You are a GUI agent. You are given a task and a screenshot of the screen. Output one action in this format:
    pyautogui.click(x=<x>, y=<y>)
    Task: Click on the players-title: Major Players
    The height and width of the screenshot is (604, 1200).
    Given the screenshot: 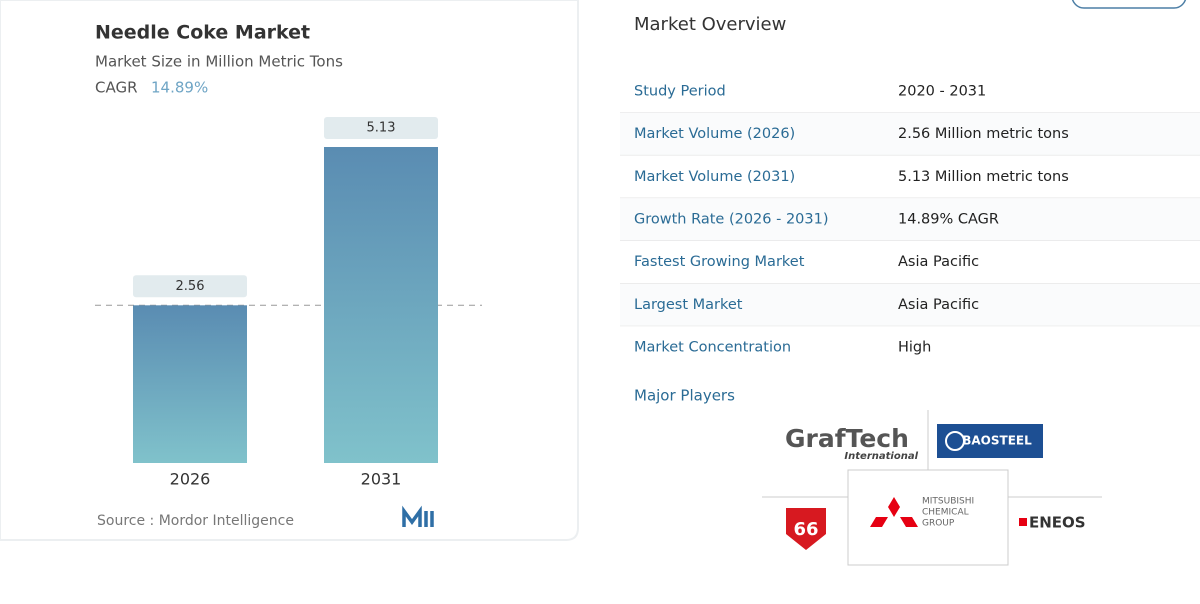 What is the action you would take?
    pyautogui.click(x=684, y=396)
    